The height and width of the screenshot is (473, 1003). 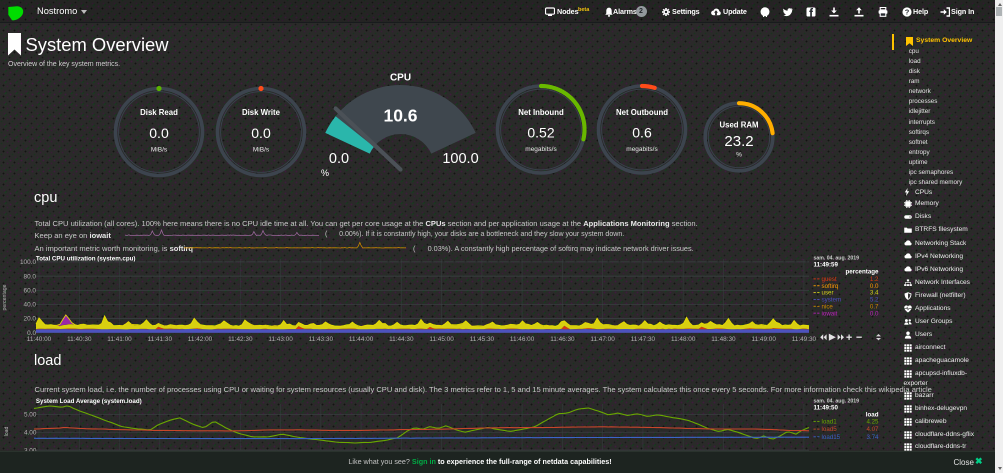 What do you see at coordinates (739, 124) in the screenshot?
I see `svg-text: Used RAM` at bounding box center [739, 124].